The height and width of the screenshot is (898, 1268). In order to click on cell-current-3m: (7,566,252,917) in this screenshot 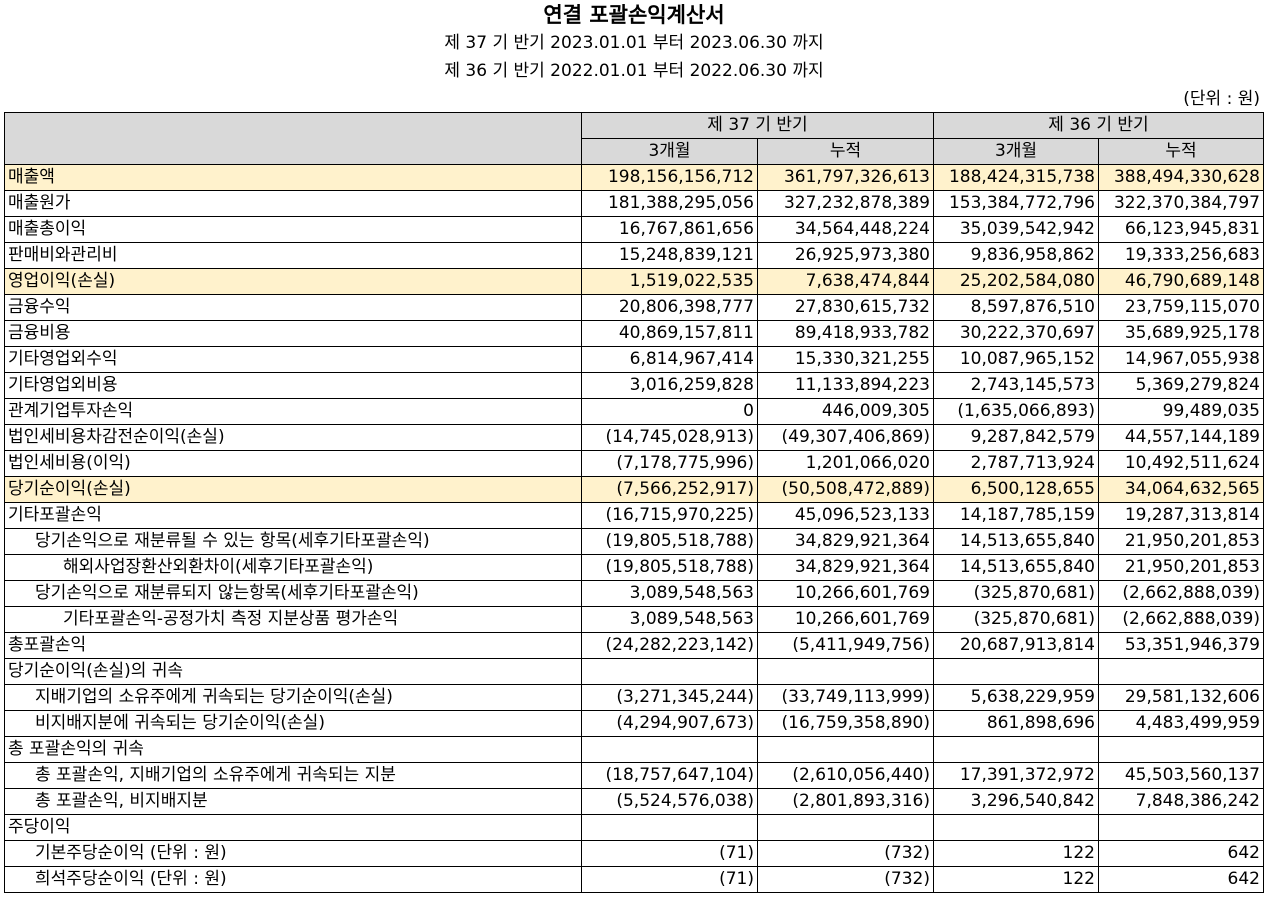, I will do `click(669, 489)`.